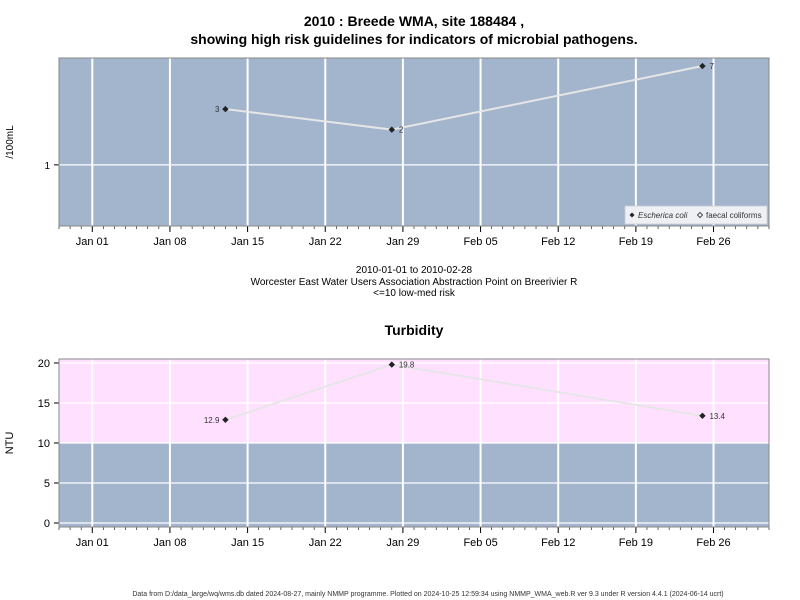  I want to click on y-tick-label: 10, so click(44, 444).